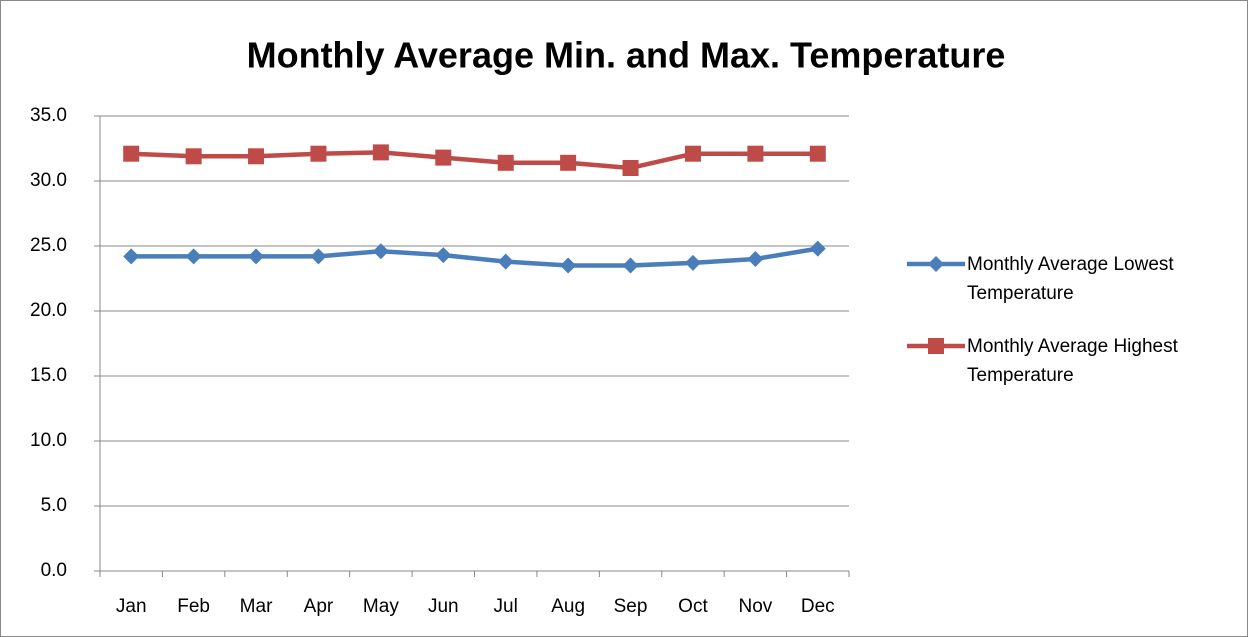 The width and height of the screenshot is (1248, 637). What do you see at coordinates (54, 505) in the screenshot?
I see `y-tick-label: 5.0` at bounding box center [54, 505].